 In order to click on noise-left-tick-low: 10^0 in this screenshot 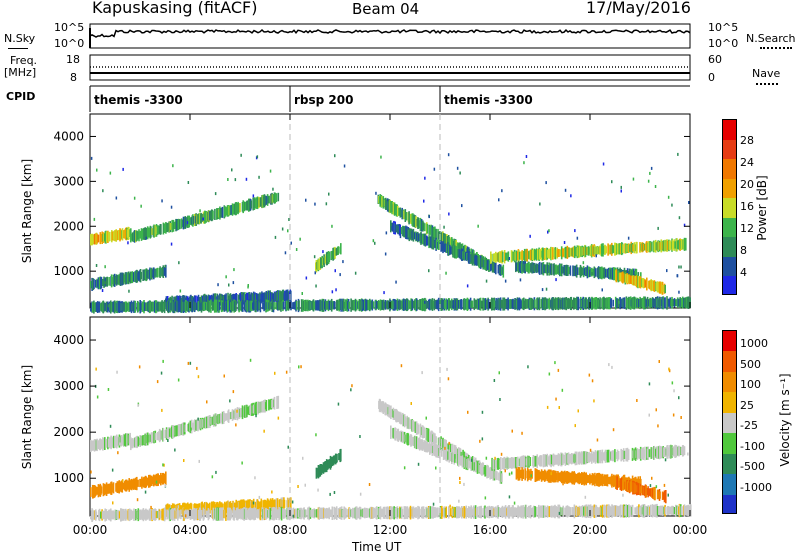, I will do `click(69, 43)`.